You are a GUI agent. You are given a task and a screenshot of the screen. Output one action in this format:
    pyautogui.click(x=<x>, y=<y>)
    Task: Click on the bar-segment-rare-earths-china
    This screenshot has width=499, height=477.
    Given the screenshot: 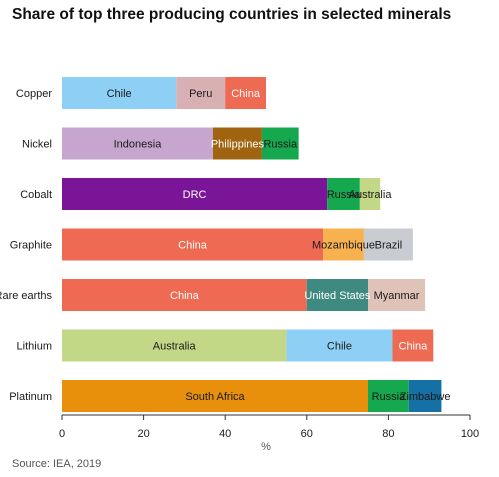 What is the action you would take?
    pyautogui.click(x=184, y=295)
    